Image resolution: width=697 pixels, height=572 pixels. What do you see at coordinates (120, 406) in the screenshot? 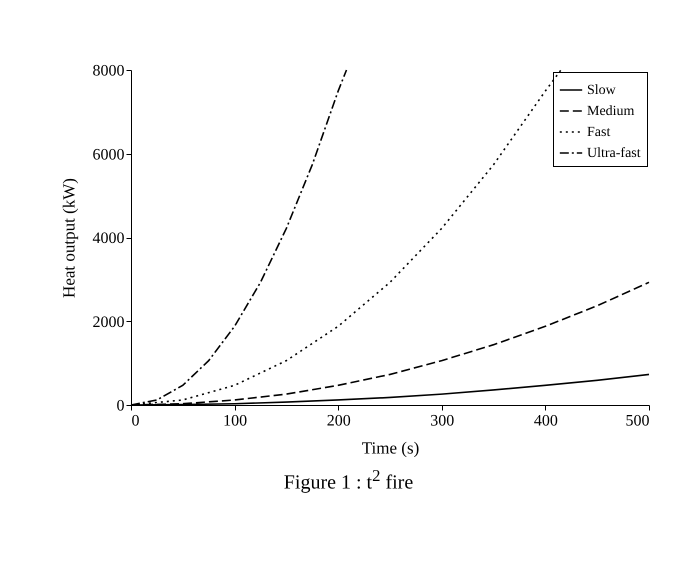
I see `y-tick-label: 0` at bounding box center [120, 406].